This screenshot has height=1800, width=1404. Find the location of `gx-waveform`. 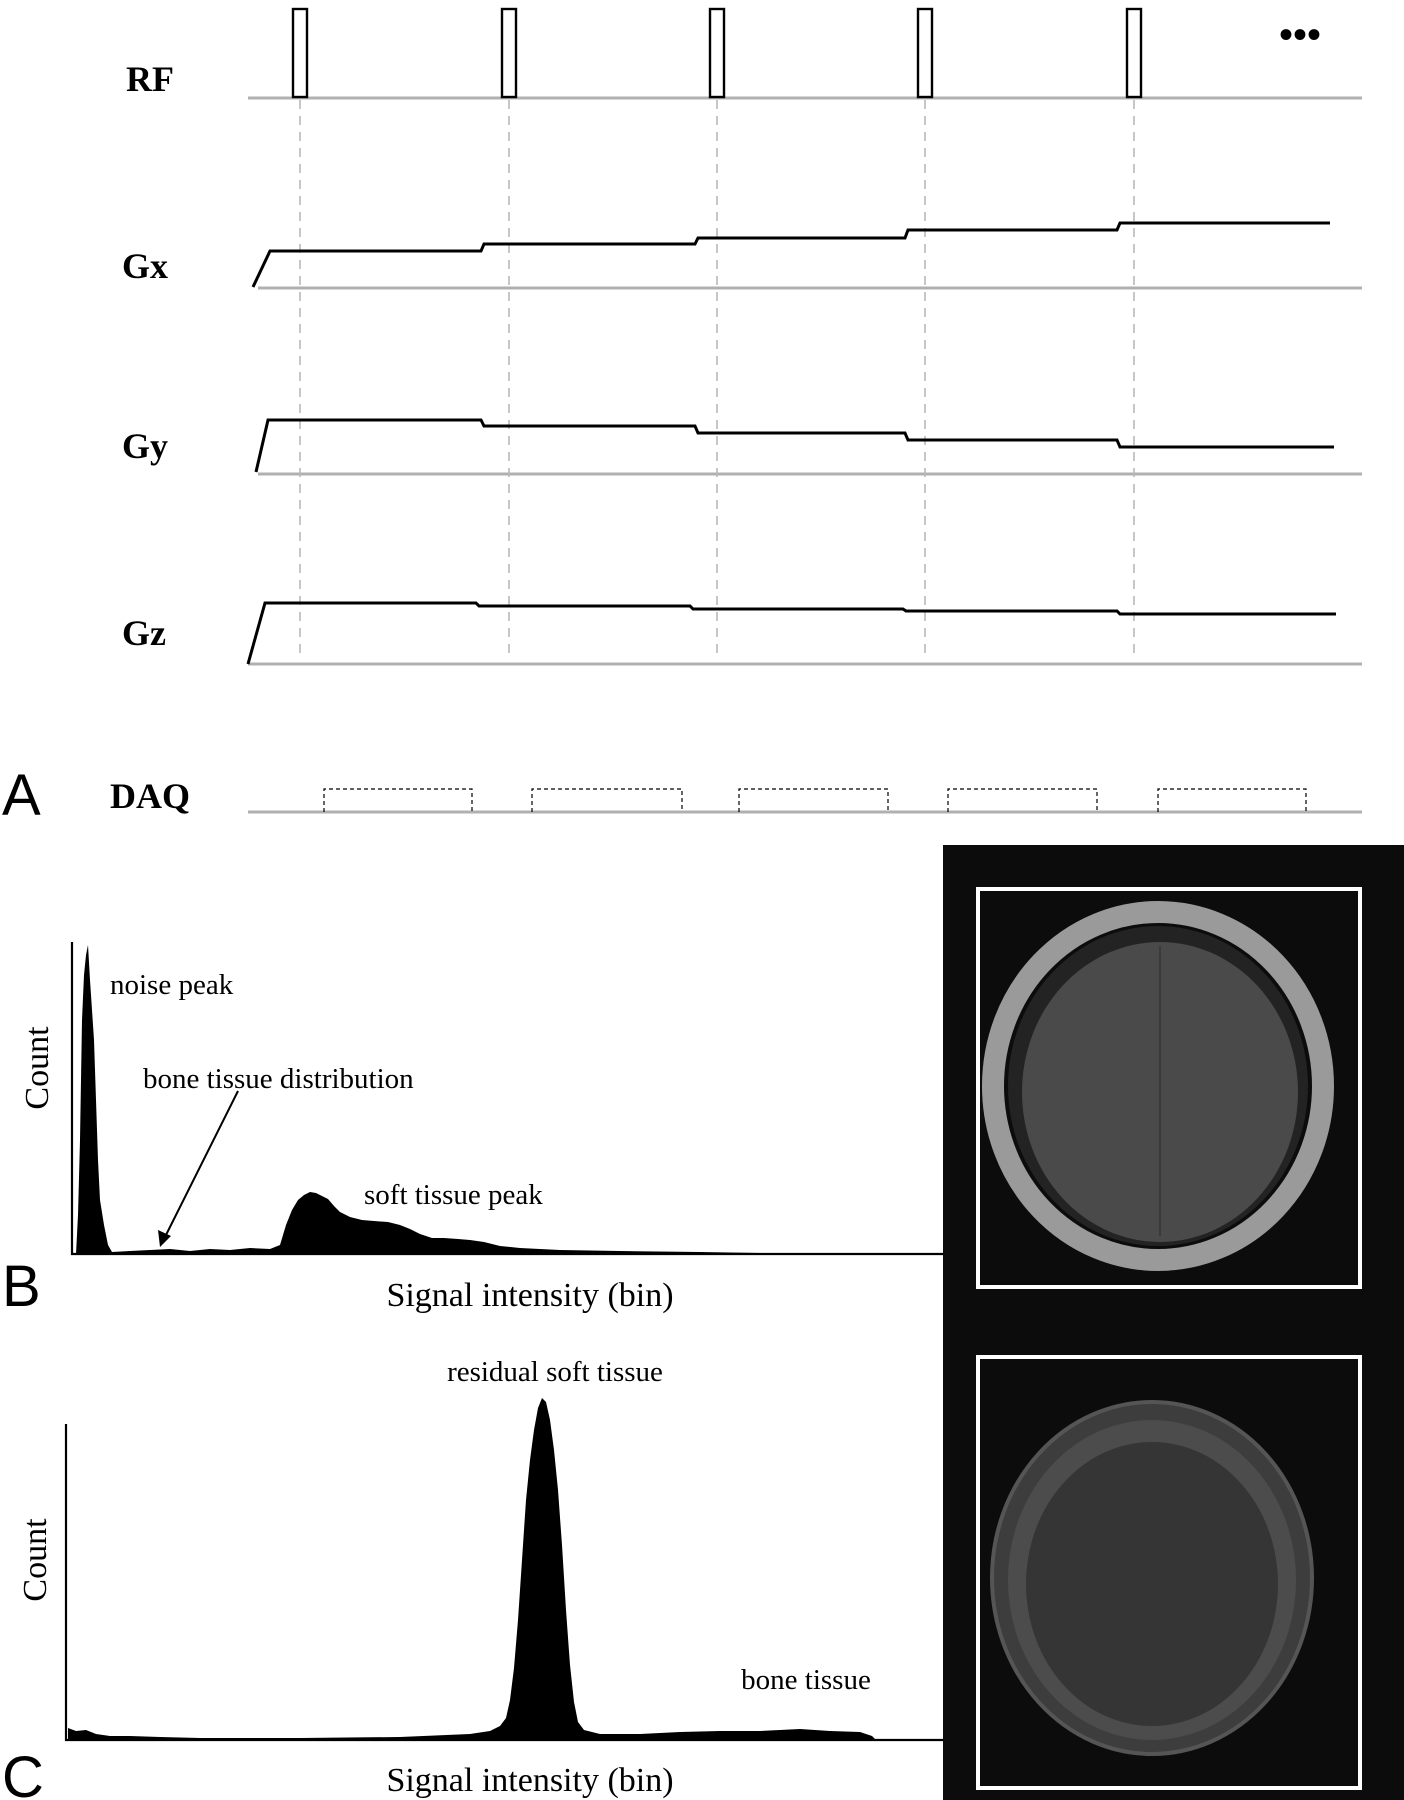

gx-waveform is located at coordinates (790, 254).